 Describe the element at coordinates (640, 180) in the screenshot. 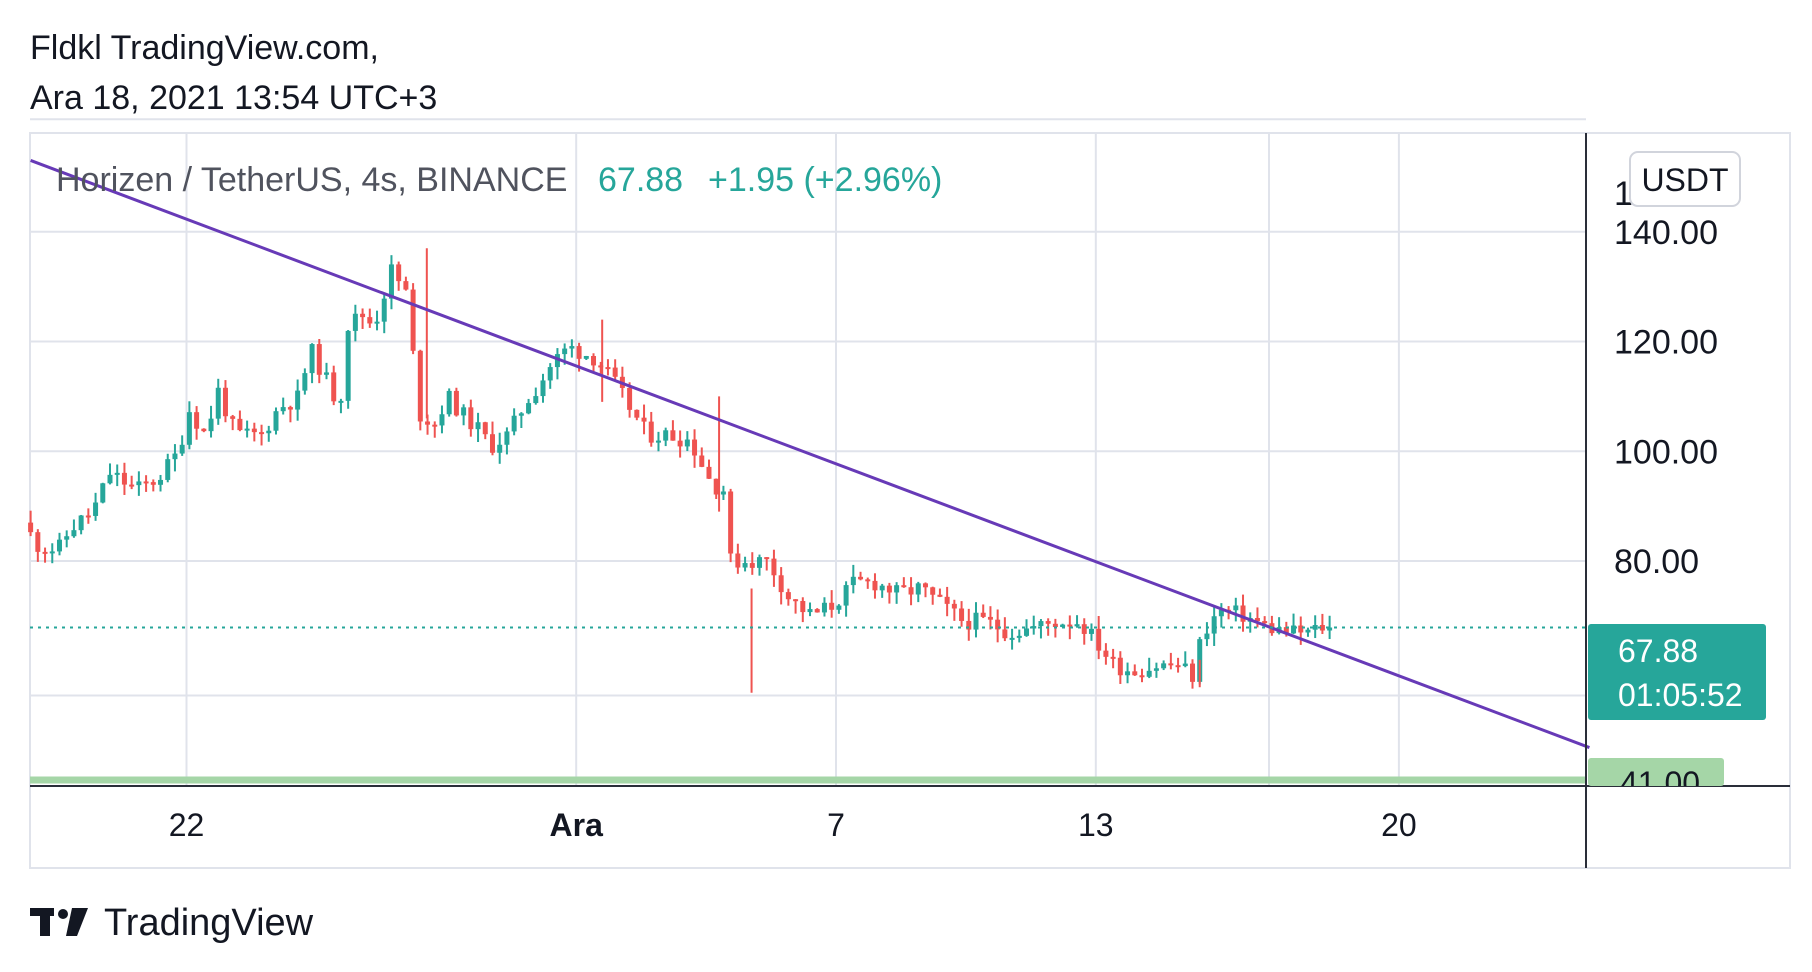

I see `legend-price: 67.88` at that location.